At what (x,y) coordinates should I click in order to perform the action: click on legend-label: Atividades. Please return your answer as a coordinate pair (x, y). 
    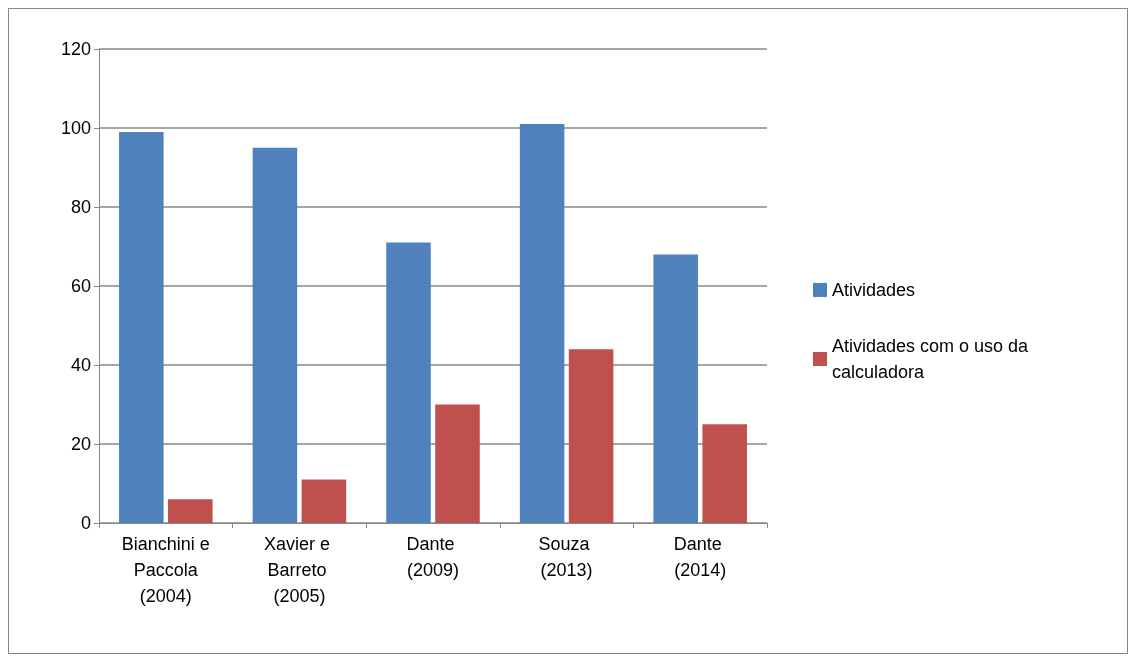
    Looking at the image, I should click on (874, 290).